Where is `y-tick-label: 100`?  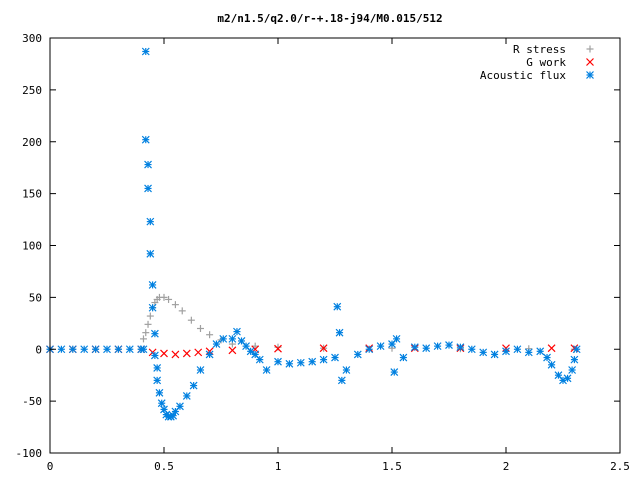
y-tick-label: 100 is located at coordinates (32, 246).